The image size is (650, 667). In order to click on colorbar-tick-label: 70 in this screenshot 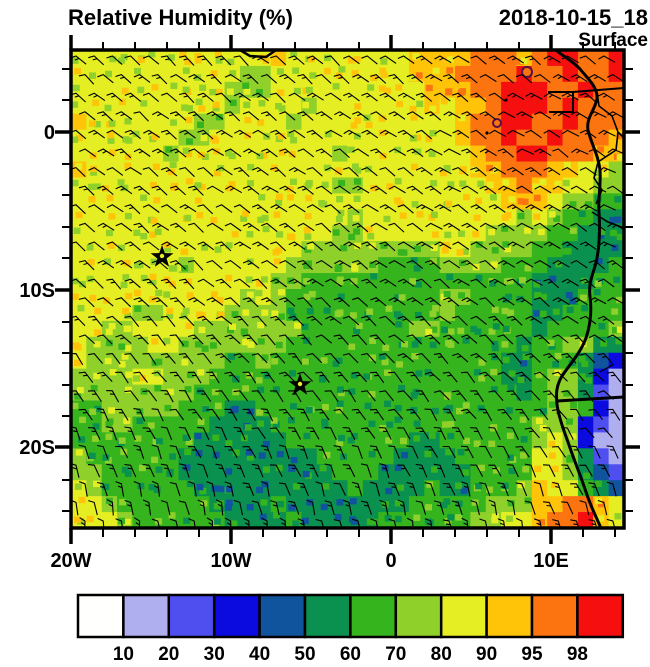, I will do `click(395, 654)`.